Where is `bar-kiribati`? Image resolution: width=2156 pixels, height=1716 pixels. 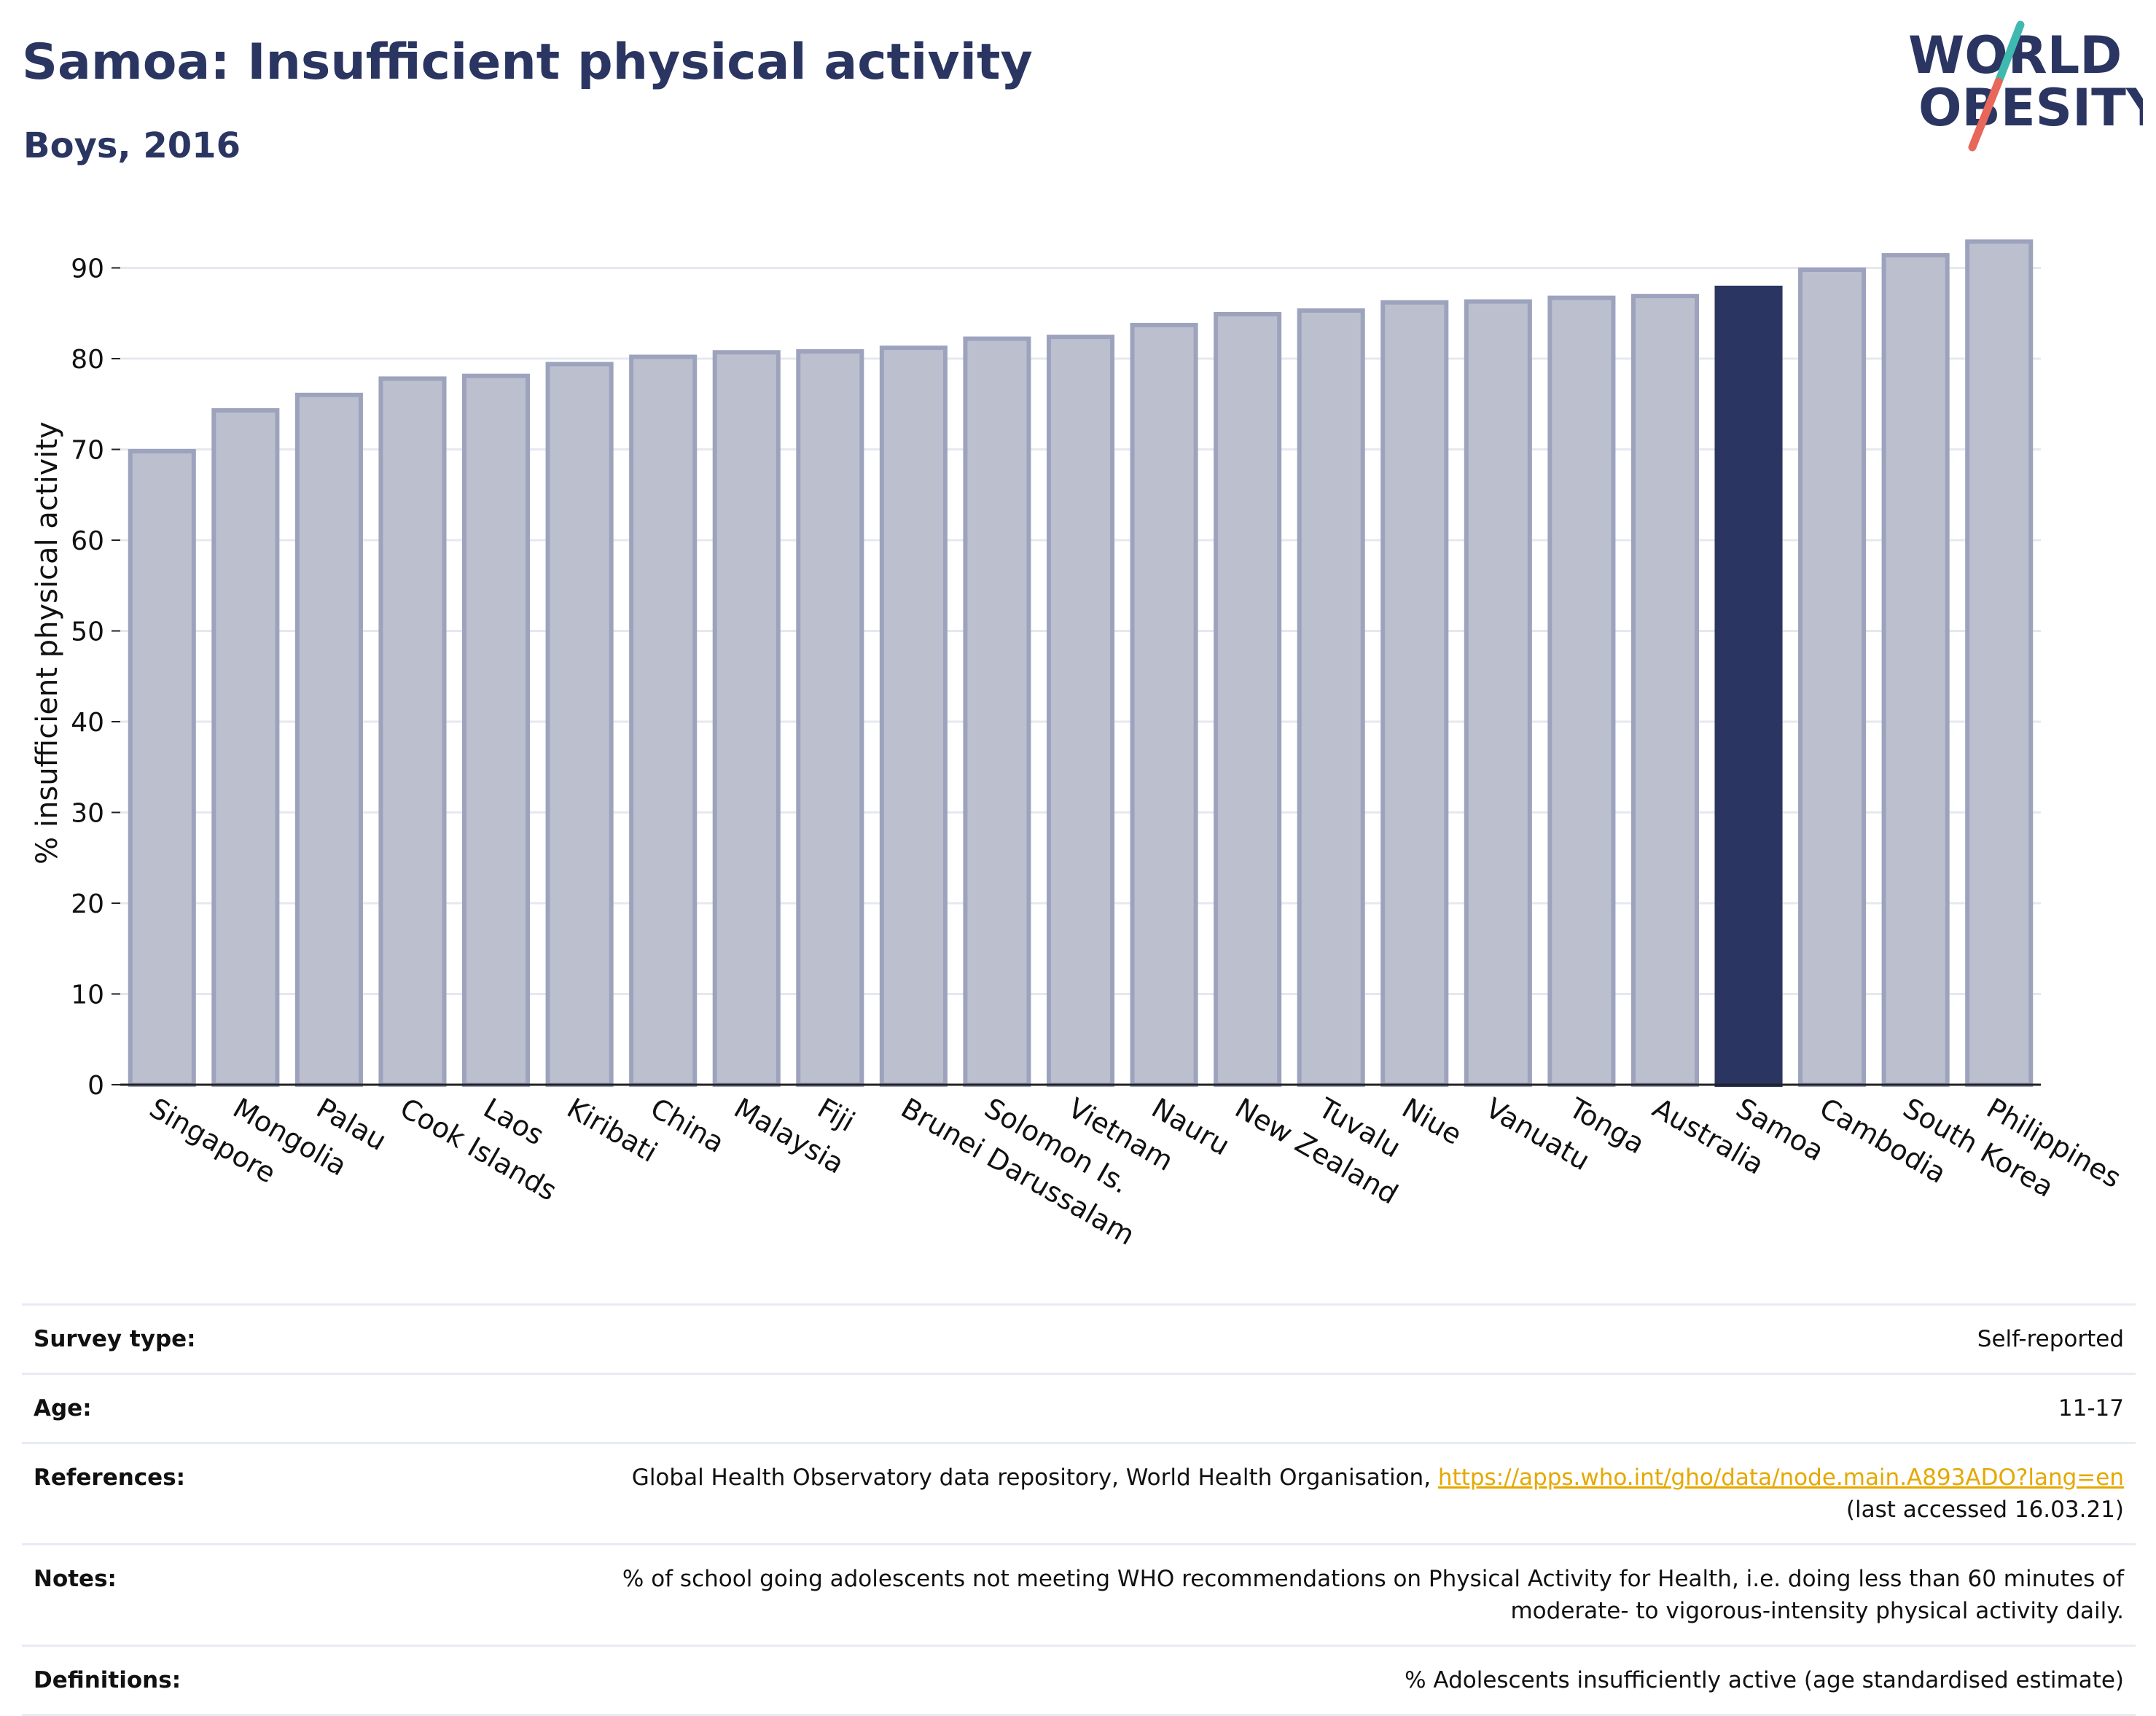
bar-kiribati is located at coordinates (580, 725).